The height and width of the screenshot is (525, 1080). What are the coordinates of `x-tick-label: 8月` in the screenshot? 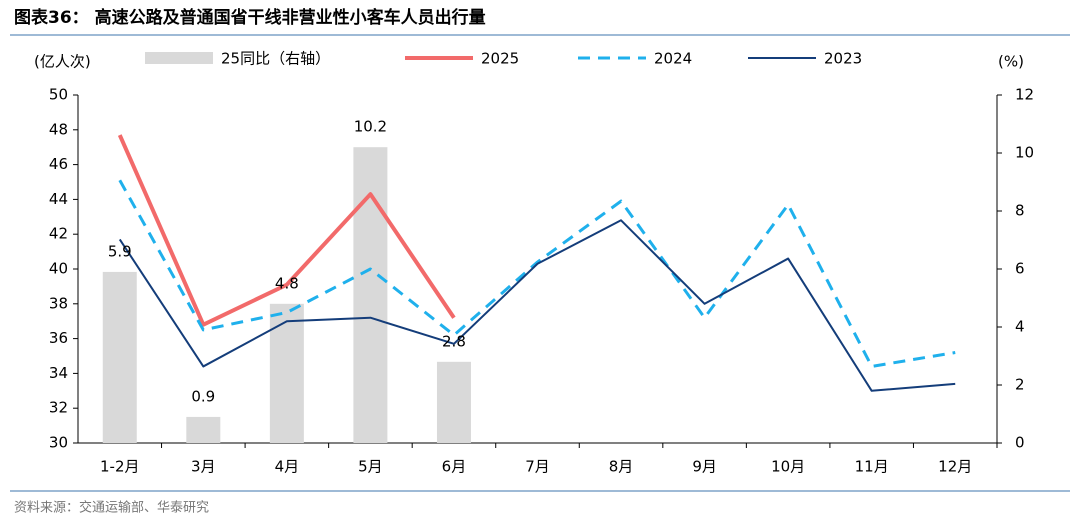 It's located at (621, 467).